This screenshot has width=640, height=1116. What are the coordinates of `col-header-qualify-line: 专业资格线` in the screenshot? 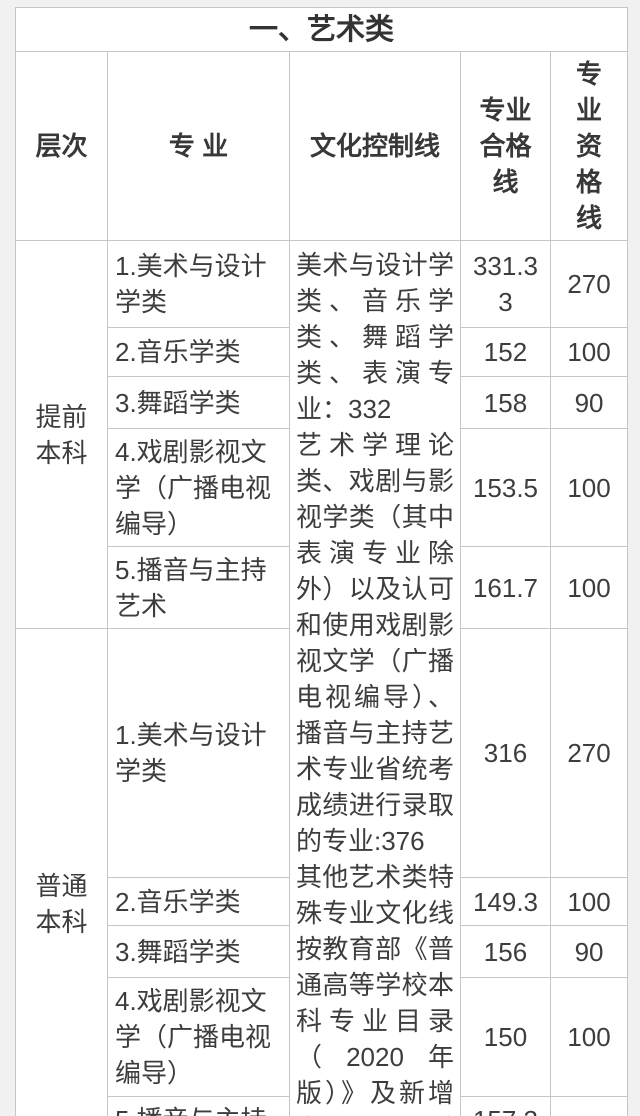 It's located at (589, 146).